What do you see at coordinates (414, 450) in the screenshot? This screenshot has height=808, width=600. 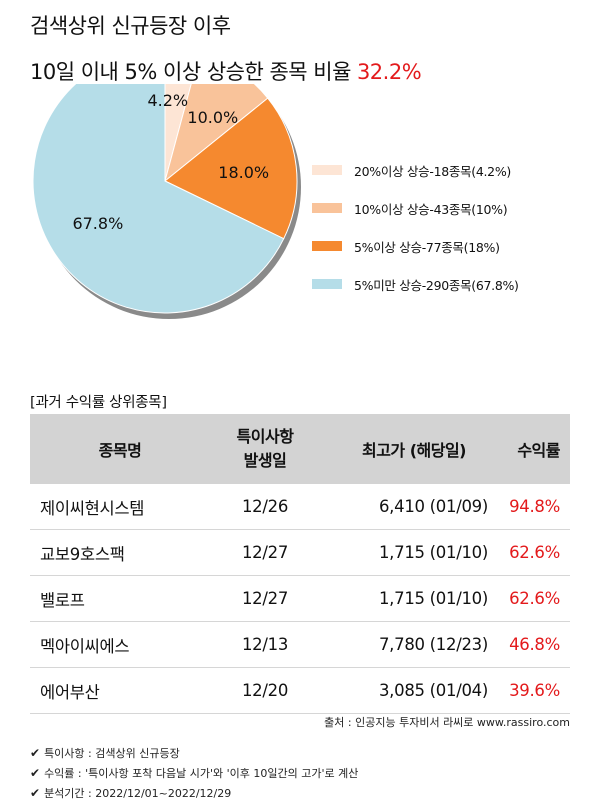 I see `header-high: 최고가 (해당일)` at bounding box center [414, 450].